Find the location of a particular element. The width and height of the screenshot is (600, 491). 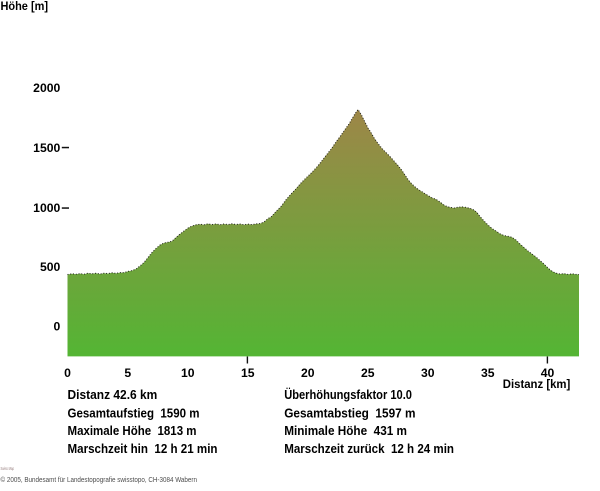

svg-text: 35 is located at coordinates (488, 373).